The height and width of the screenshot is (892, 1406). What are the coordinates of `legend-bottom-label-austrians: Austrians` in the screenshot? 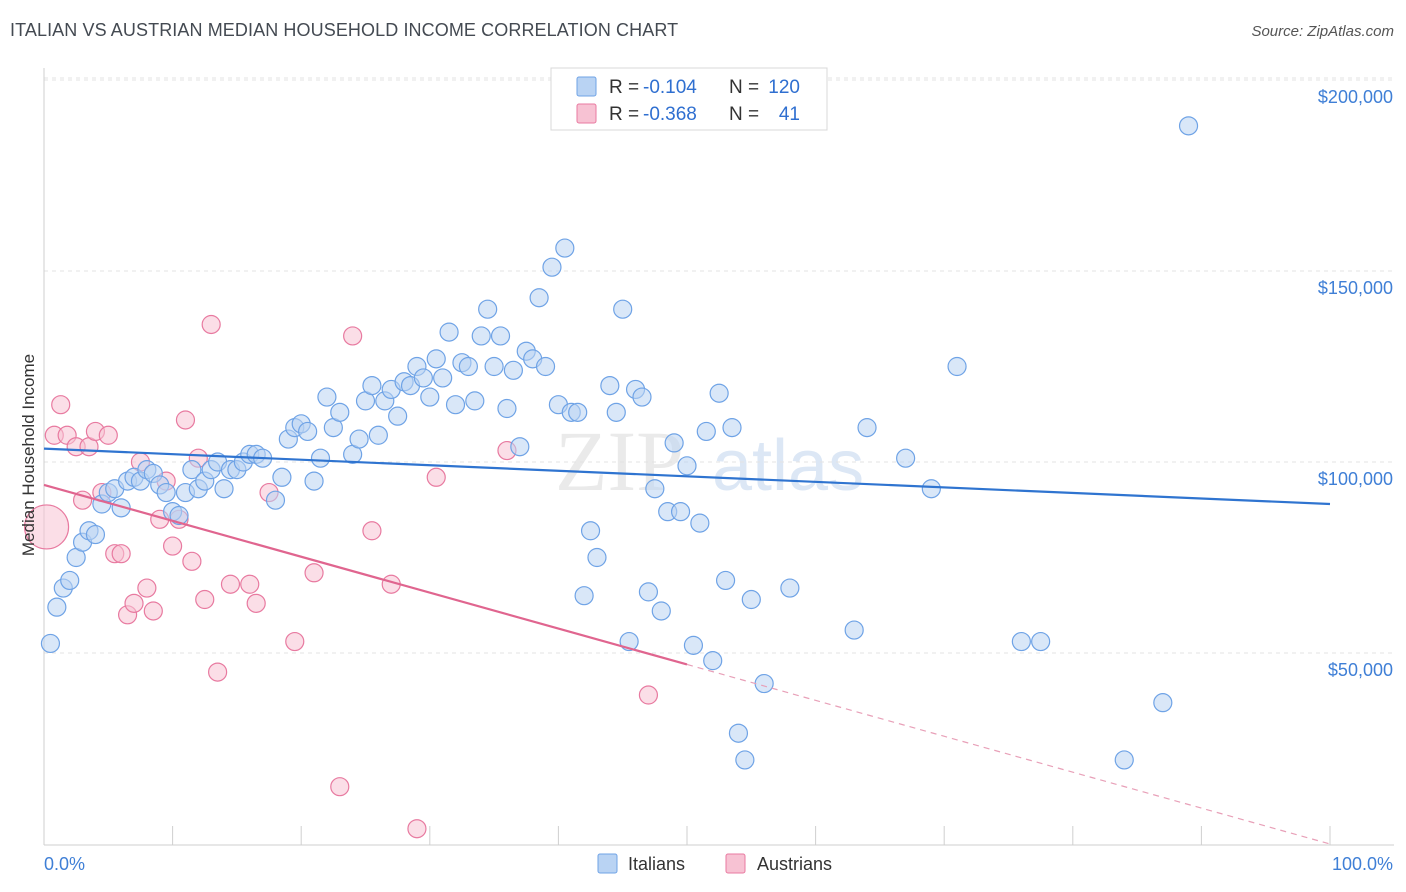 It's located at (794, 864).